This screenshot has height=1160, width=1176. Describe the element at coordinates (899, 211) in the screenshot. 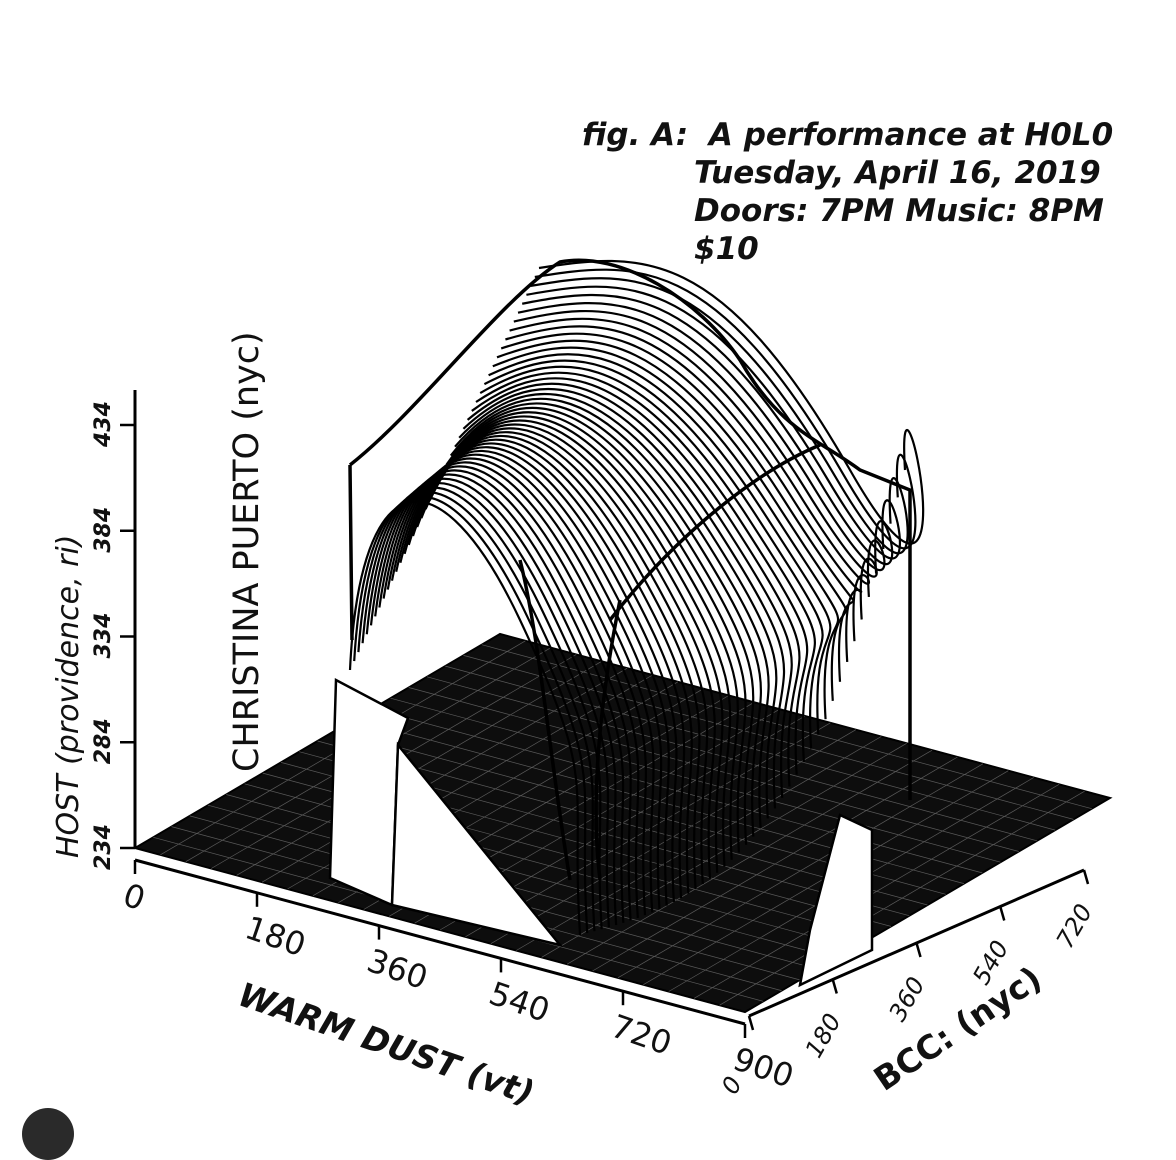

I see `event-times: Doors: 7PM Music: 8PM` at that location.